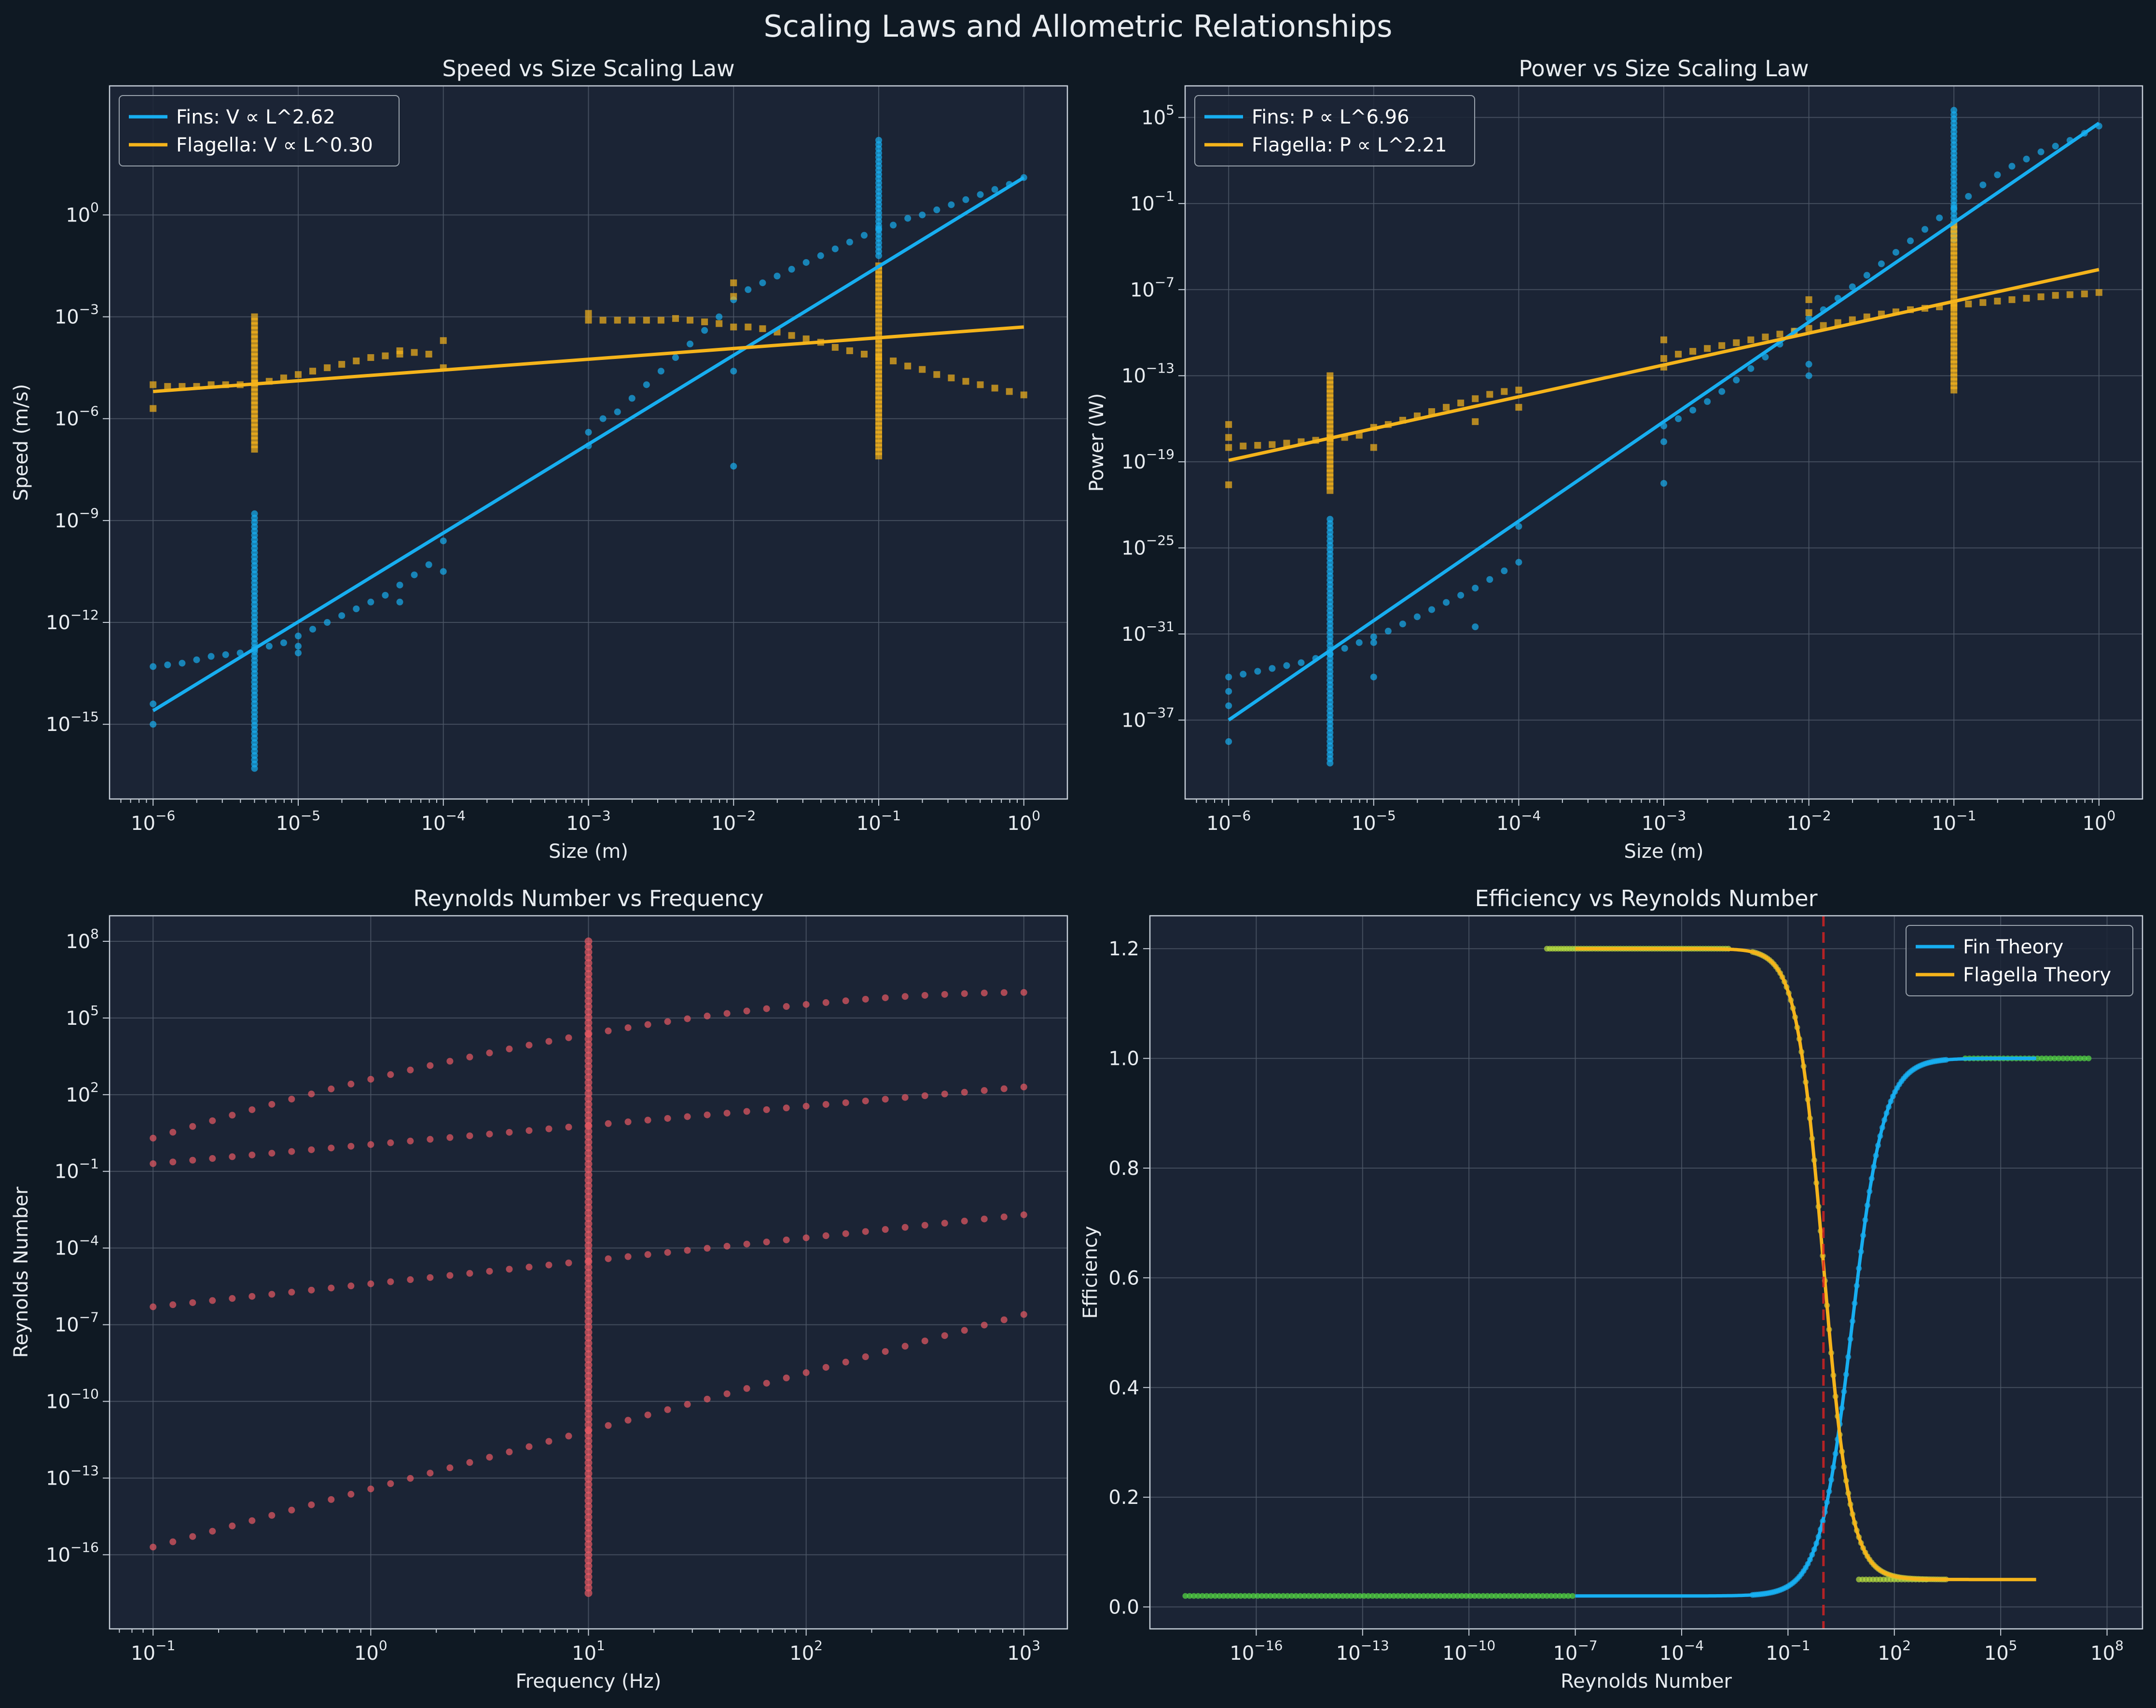 The height and width of the screenshot is (1708, 2156). What do you see at coordinates (1148, 373) in the screenshot?
I see `y-tick-label: 10⁻¹³` at bounding box center [1148, 373].